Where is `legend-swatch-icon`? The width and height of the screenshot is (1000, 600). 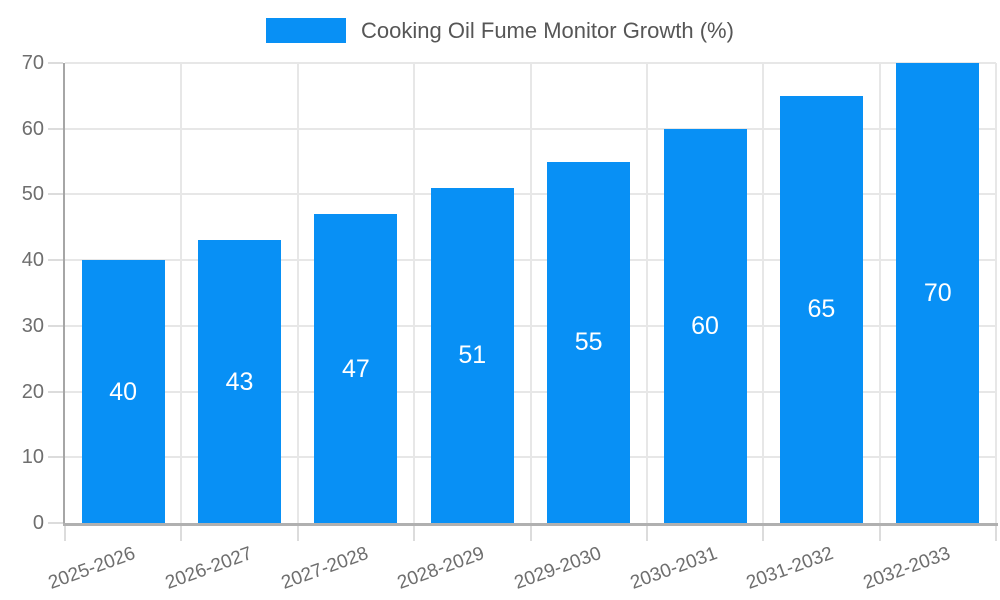
legend-swatch-icon is located at coordinates (306, 30).